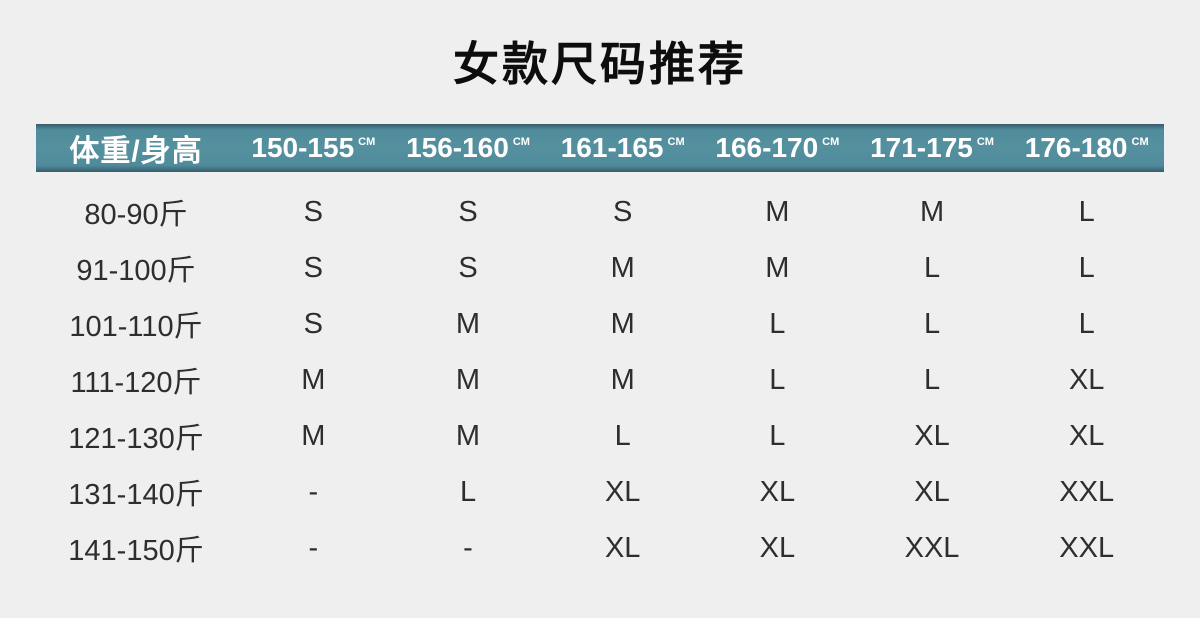 This screenshot has width=1200, height=618. What do you see at coordinates (136, 215) in the screenshot?
I see `weight-range-label: 80-90斤` at bounding box center [136, 215].